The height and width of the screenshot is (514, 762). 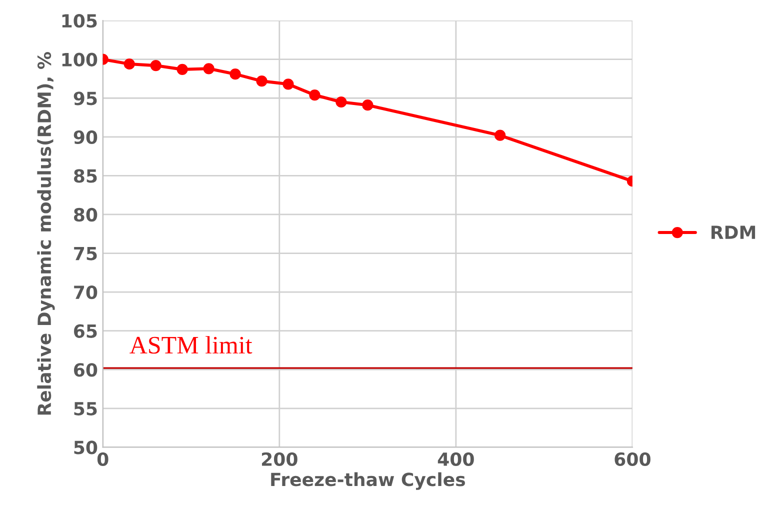 What do you see at coordinates (191, 345) in the screenshot?
I see `ref-line-label: ASTM limit` at bounding box center [191, 345].